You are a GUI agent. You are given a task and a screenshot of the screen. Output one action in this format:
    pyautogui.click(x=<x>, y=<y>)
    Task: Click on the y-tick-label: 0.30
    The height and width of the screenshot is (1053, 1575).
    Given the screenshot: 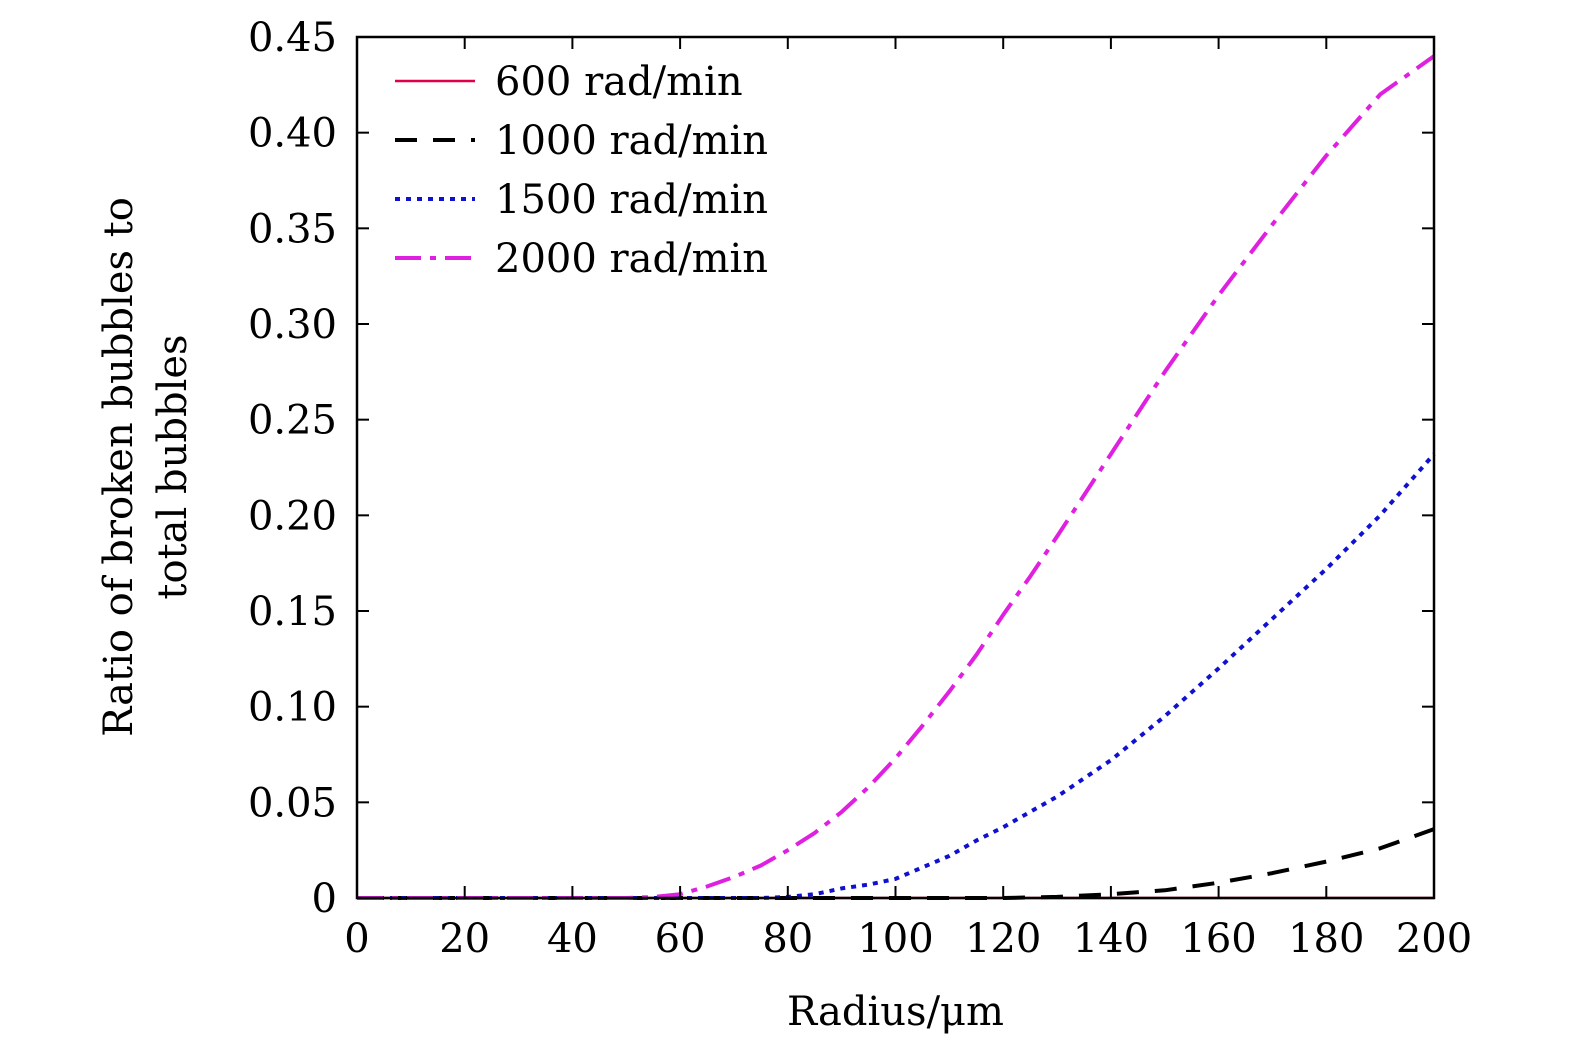 What is the action you would take?
    pyautogui.click(x=292, y=325)
    